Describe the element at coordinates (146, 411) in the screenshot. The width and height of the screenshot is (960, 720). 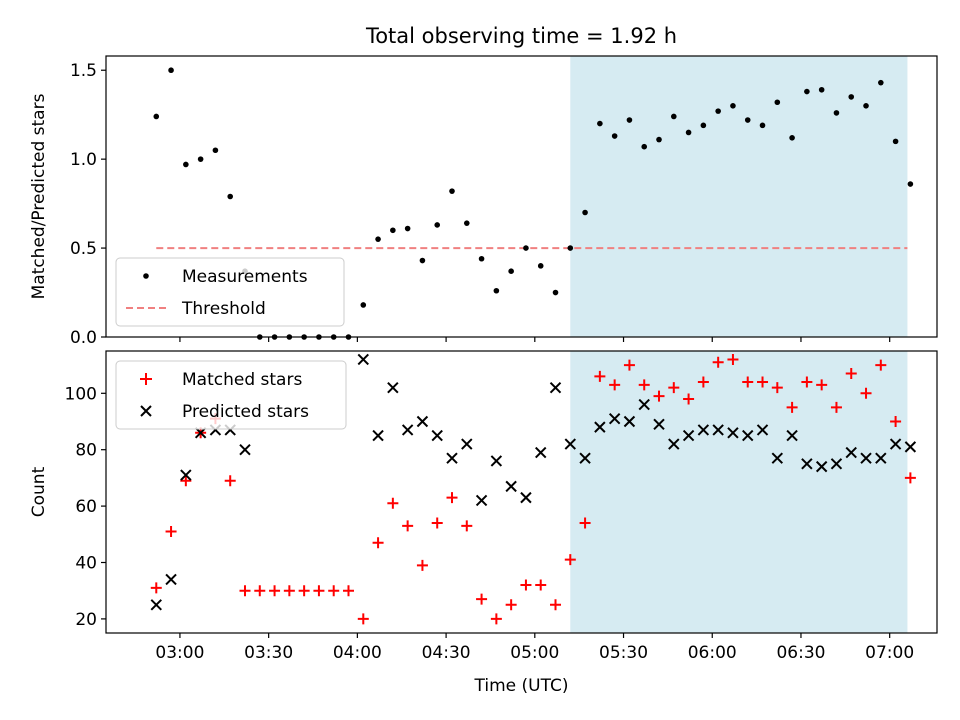
I see `legend-marker` at that location.